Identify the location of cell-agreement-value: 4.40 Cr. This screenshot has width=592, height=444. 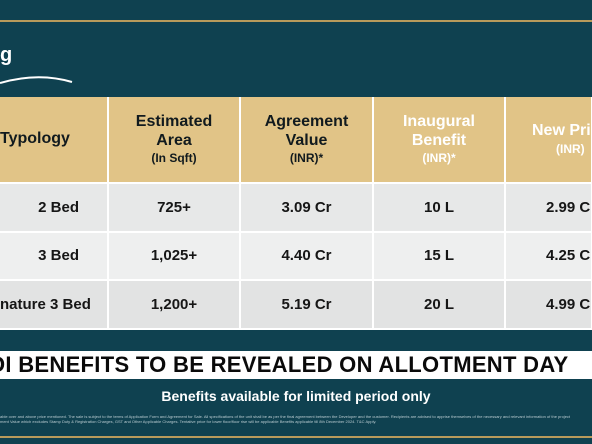
(307, 256).